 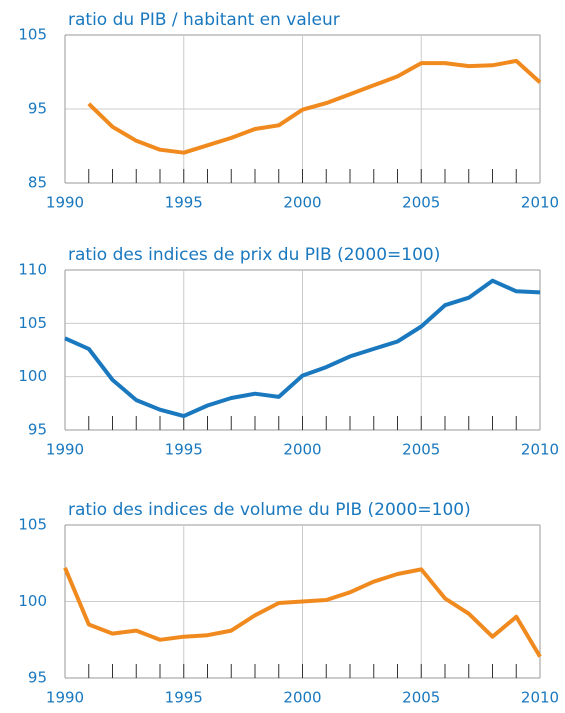 What do you see at coordinates (32, 270) in the screenshot?
I see `y-tick-label: 110` at bounding box center [32, 270].